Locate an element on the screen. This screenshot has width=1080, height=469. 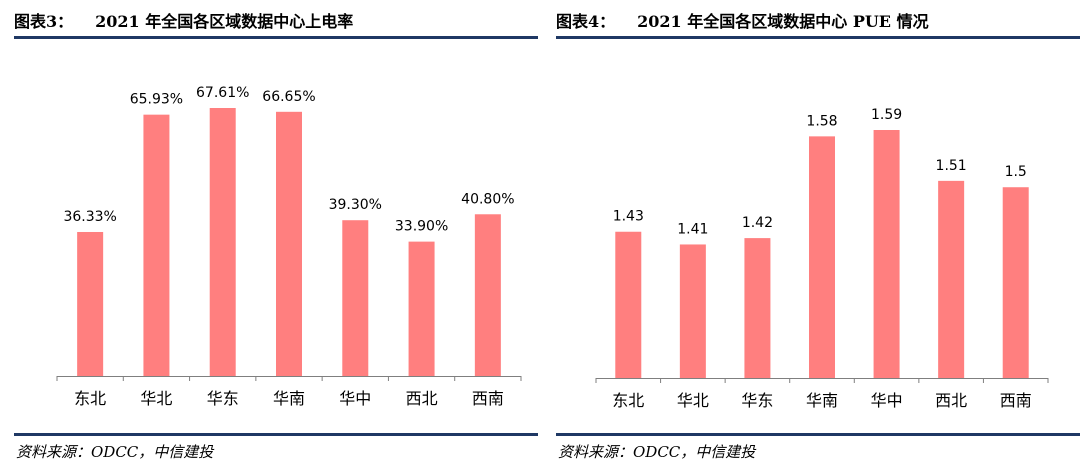
right-data-label: 1.42 is located at coordinates (757, 223).